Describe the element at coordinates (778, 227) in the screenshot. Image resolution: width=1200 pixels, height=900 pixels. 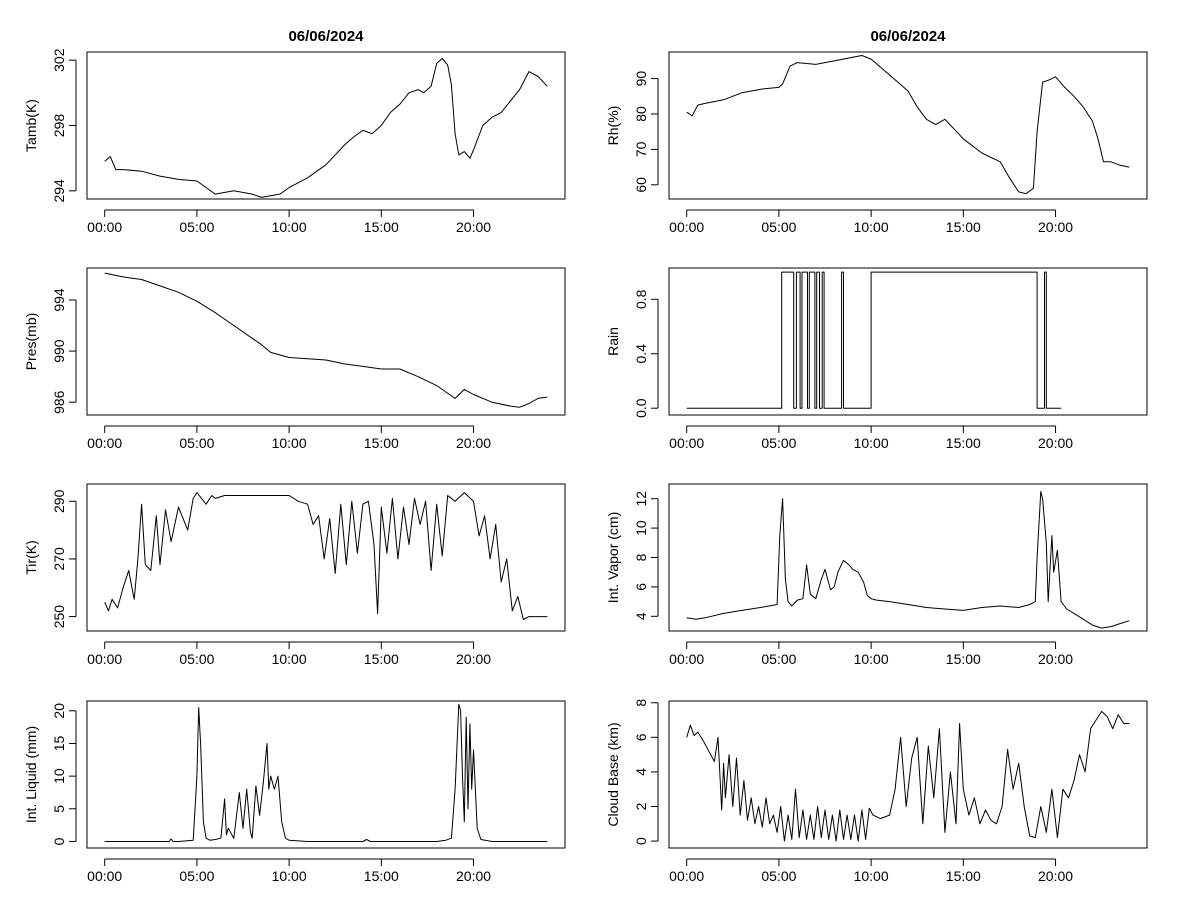
I see `x-tick-label-rh: 05:00` at that location.